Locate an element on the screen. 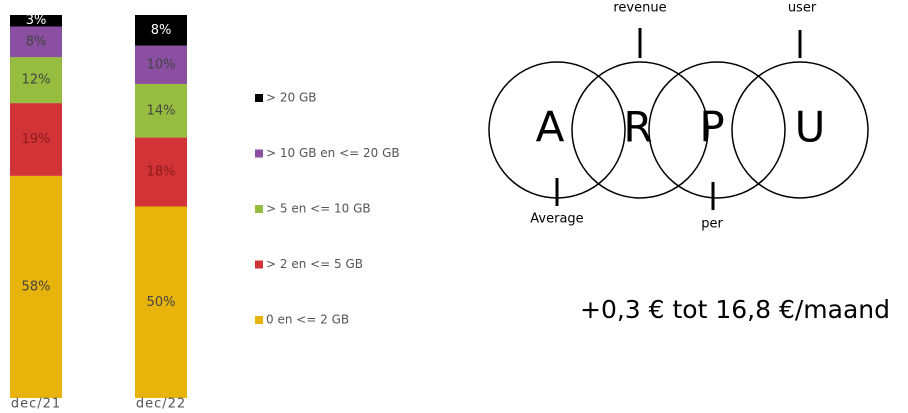 The width and height of the screenshot is (908, 413). word: user is located at coordinates (802, 8).